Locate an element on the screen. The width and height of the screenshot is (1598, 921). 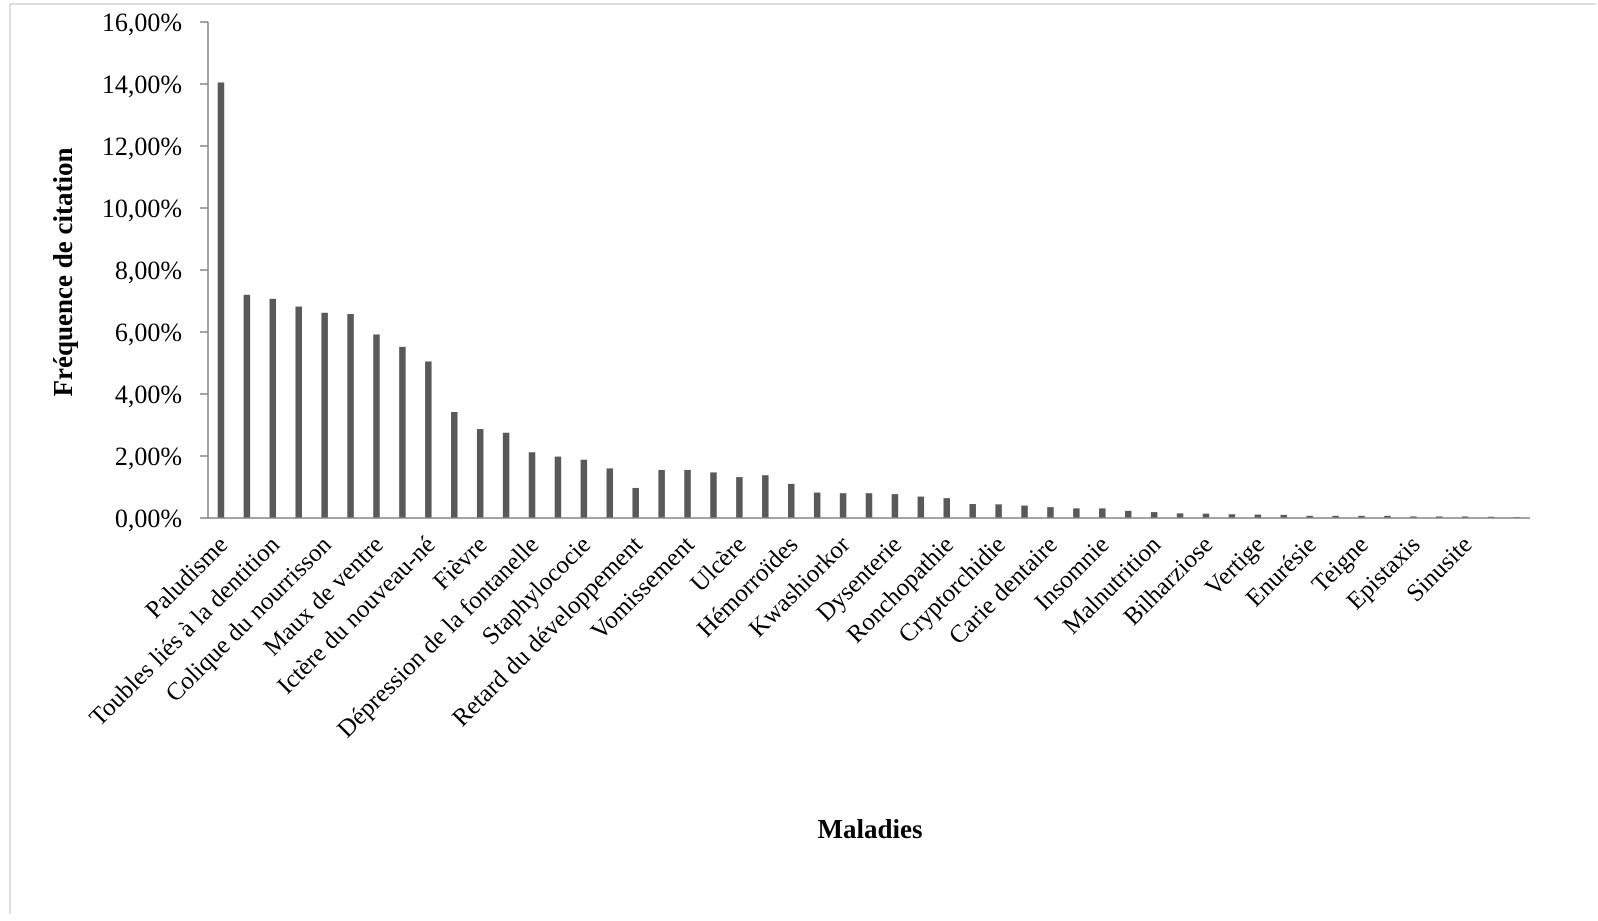
y-tick-label: 16,00% is located at coordinates (142, 22).